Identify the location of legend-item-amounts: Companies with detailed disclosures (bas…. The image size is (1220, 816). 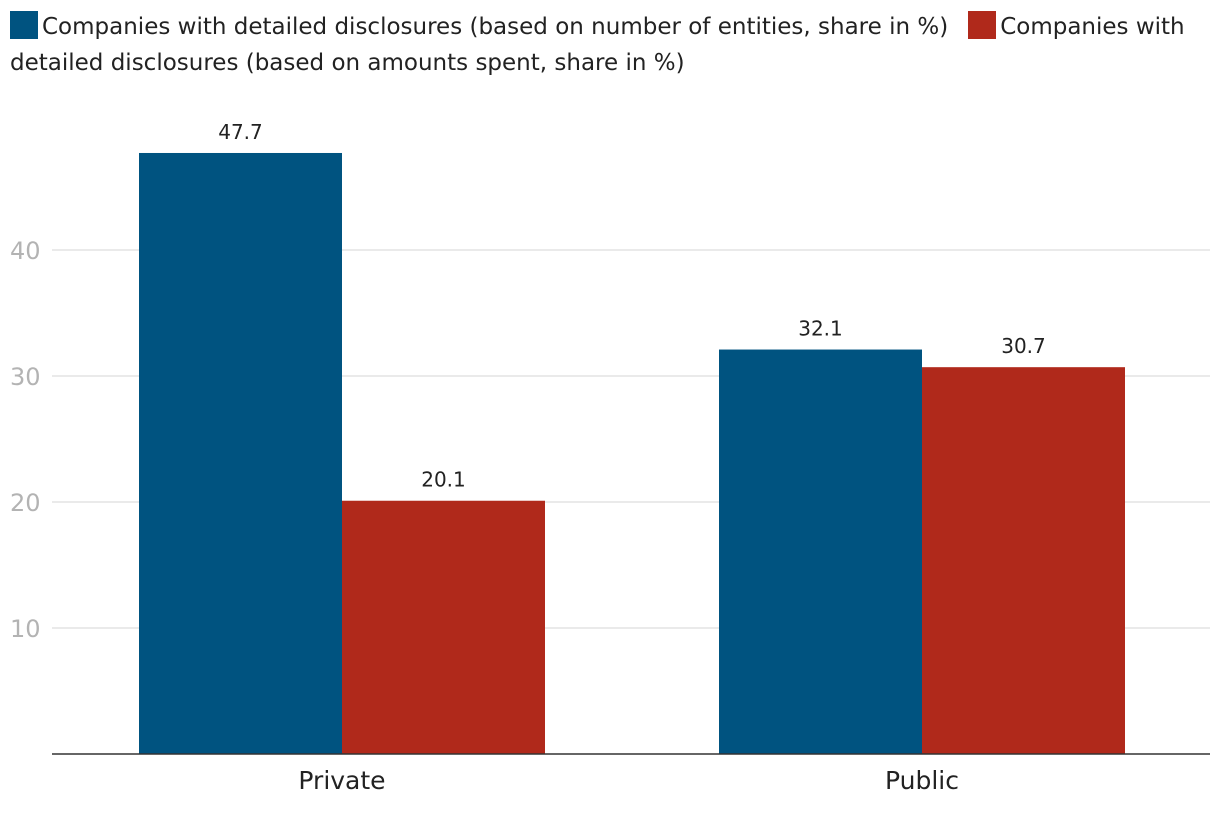
(597, 43).